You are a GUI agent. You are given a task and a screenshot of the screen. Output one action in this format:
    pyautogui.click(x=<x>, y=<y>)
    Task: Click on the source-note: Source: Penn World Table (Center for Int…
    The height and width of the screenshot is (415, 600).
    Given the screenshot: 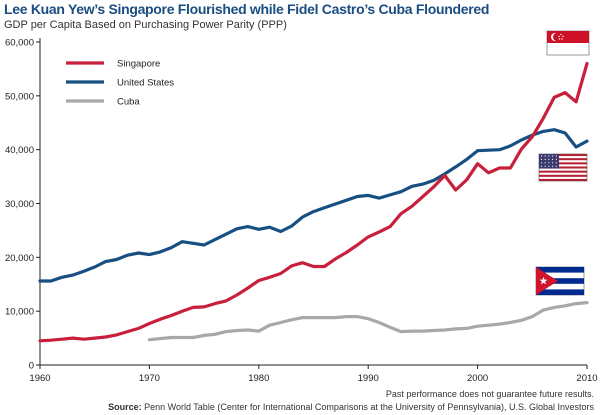 What is the action you would take?
    pyautogui.click(x=351, y=407)
    